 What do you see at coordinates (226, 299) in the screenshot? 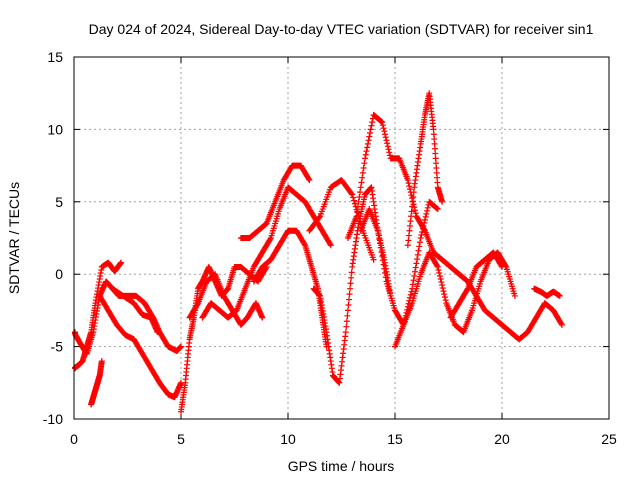
I see `series-sat-g` at bounding box center [226, 299].